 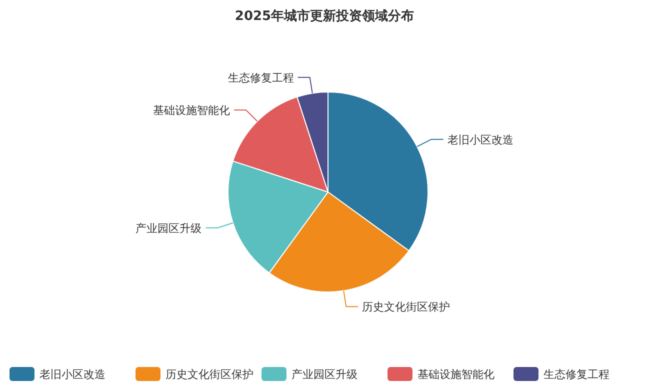 I want to click on legend-label: 历史文化街区保护, so click(x=210, y=374).